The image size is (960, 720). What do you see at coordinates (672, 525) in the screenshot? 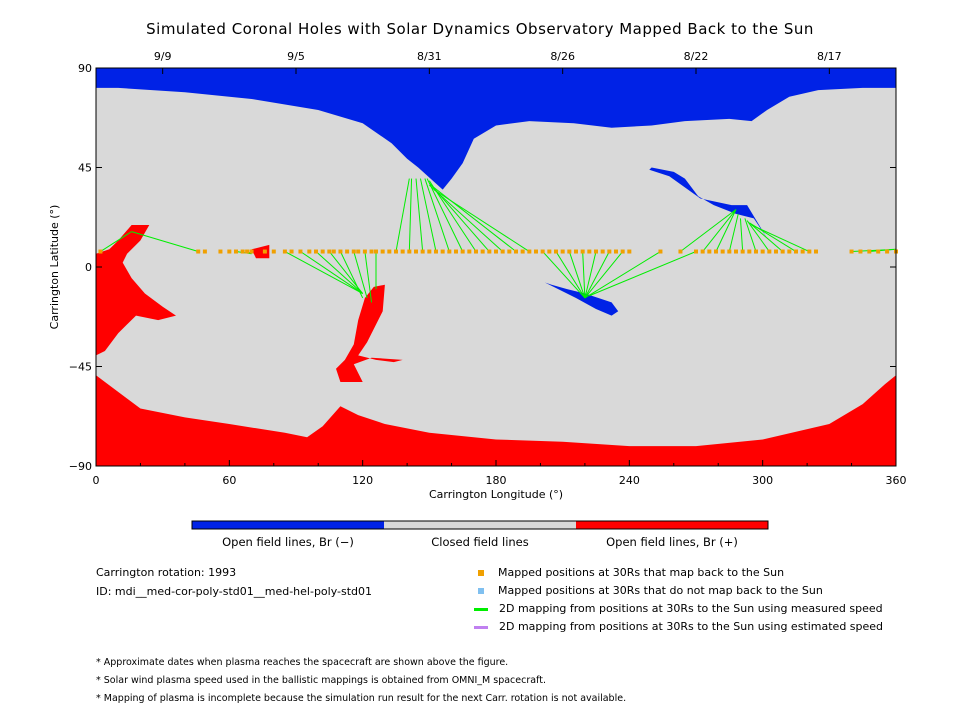
I see `colorbar-segment` at bounding box center [672, 525].